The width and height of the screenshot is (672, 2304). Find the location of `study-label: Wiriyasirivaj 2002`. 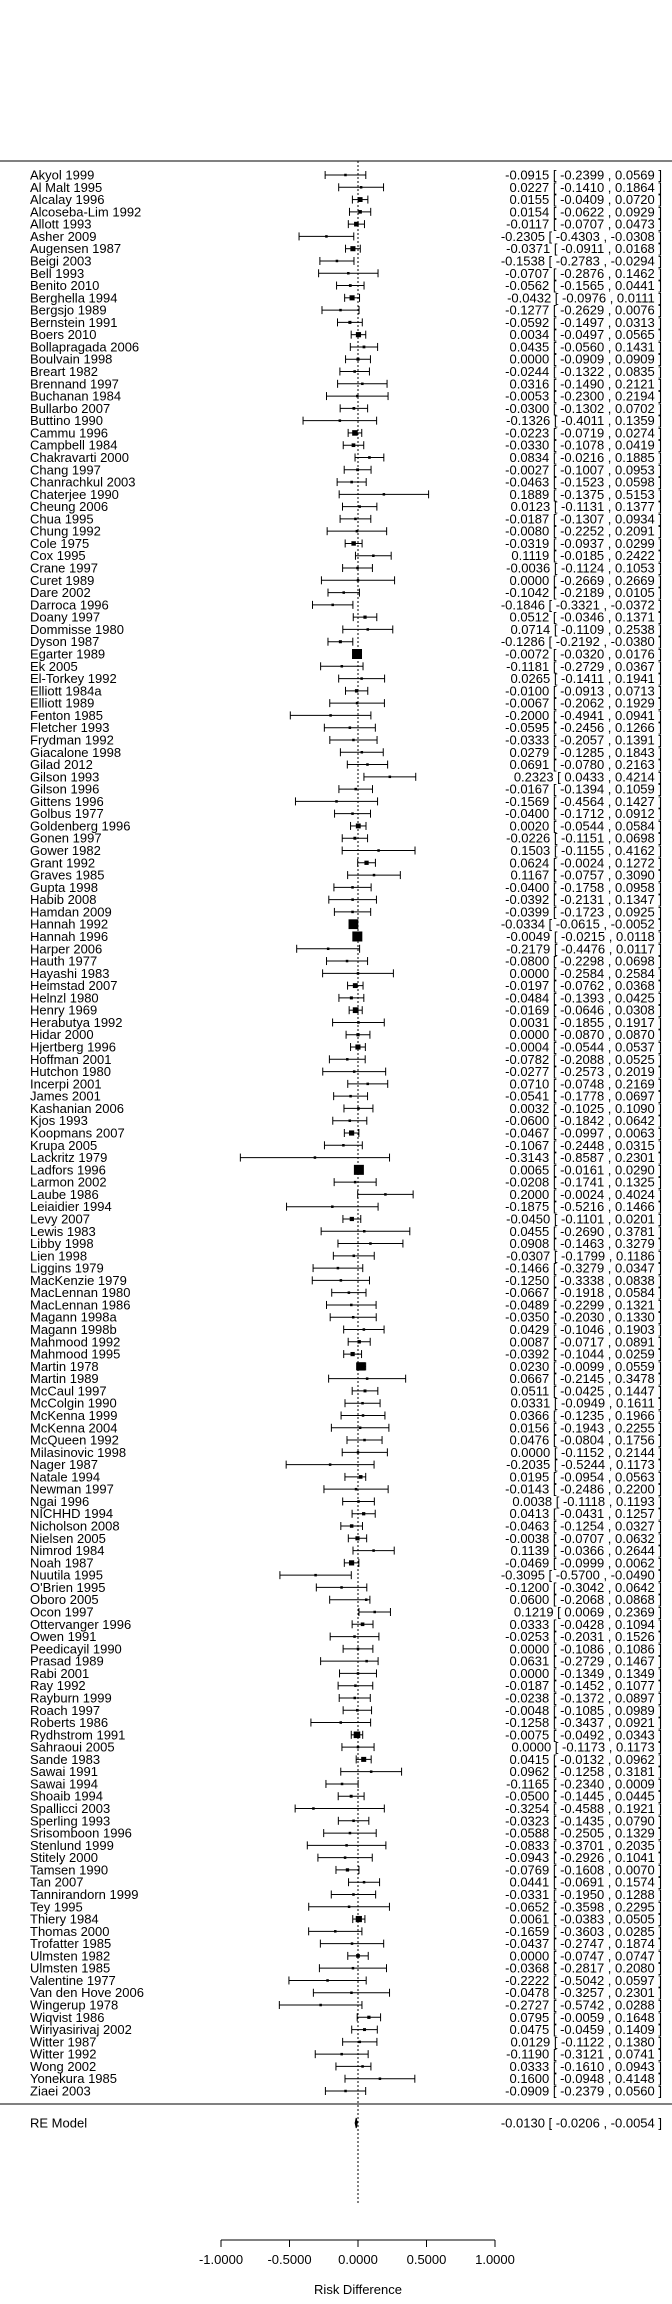

study-label: Wiriyasirivaj 2002 is located at coordinates (81, 2029).